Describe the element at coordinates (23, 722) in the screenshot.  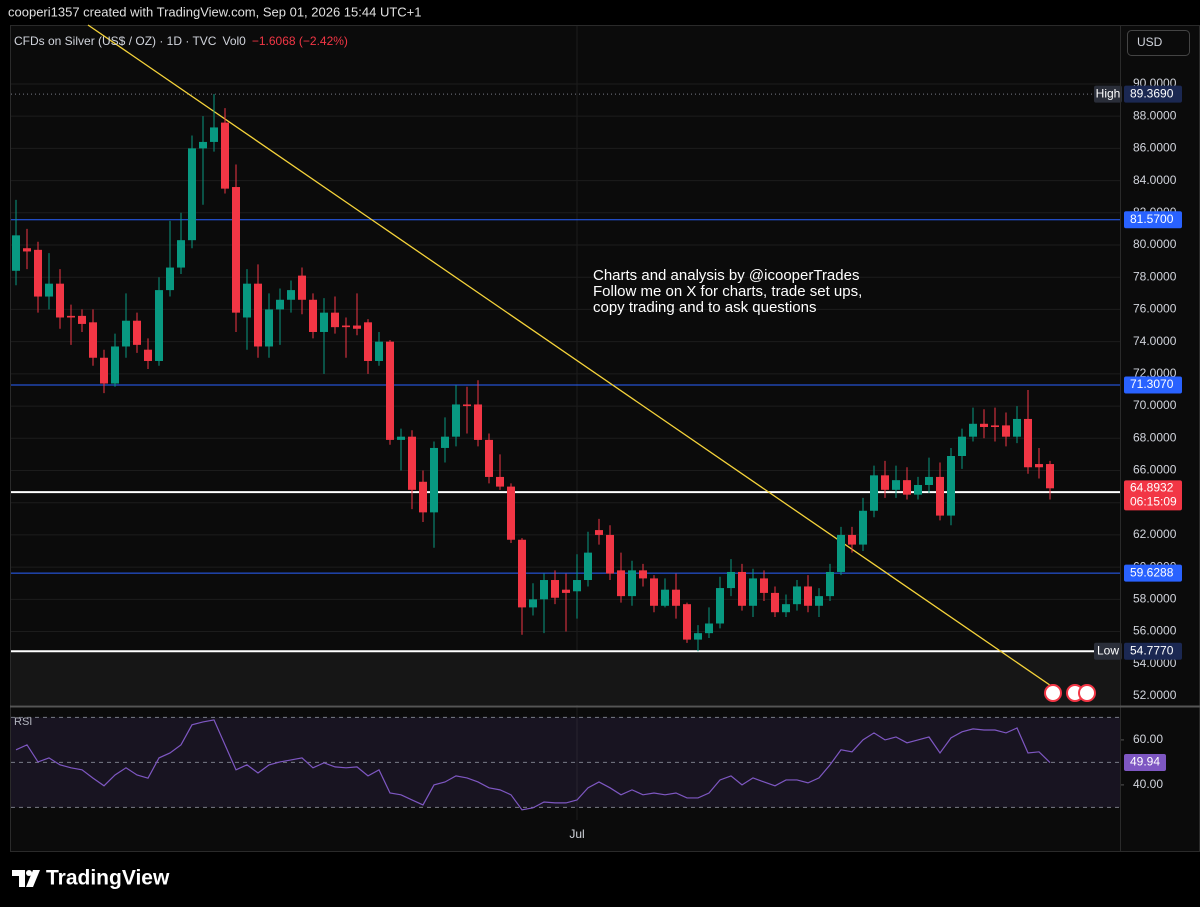
I see `rsi-title: RSI` at that location.